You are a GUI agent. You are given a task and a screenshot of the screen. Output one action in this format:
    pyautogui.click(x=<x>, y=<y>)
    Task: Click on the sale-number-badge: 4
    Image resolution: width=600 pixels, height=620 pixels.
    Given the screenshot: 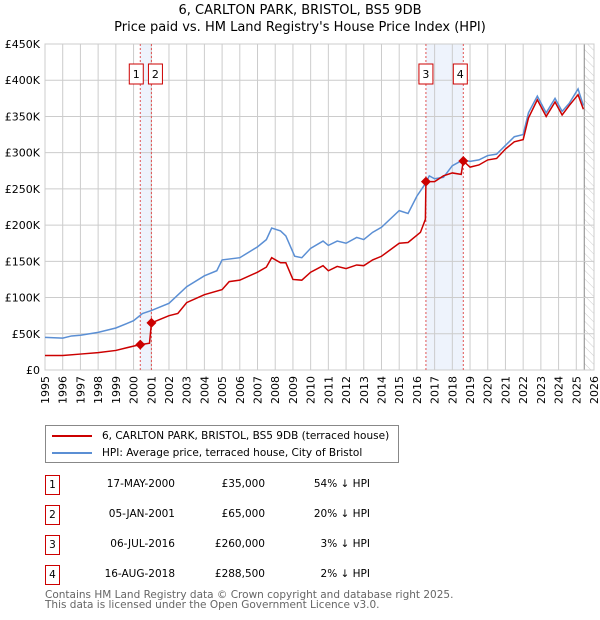 What is the action you would take?
    pyautogui.click(x=52, y=575)
    